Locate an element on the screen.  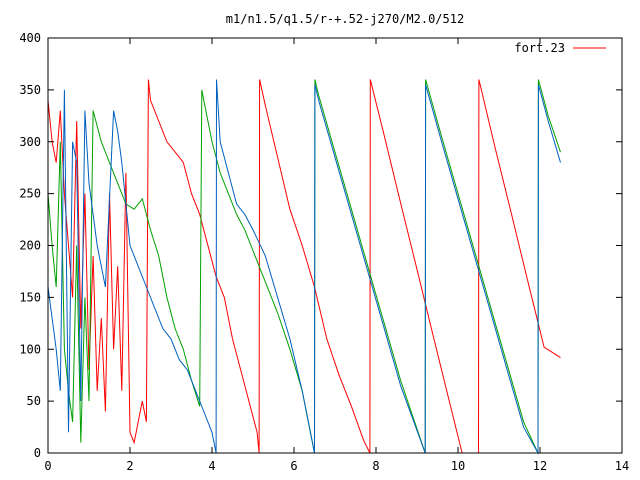
y-tick-label: 200 is located at coordinates (30, 246).